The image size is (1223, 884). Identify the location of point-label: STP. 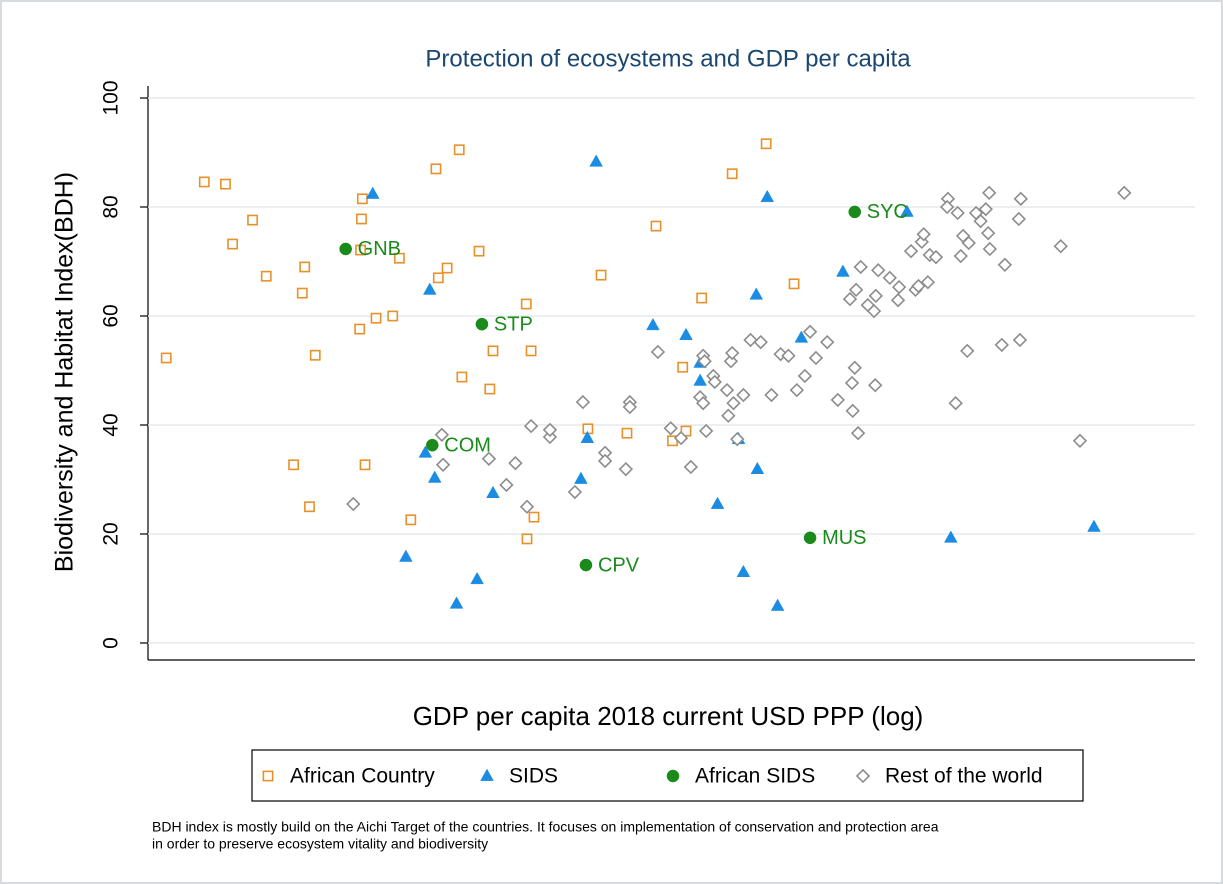
(513, 324).